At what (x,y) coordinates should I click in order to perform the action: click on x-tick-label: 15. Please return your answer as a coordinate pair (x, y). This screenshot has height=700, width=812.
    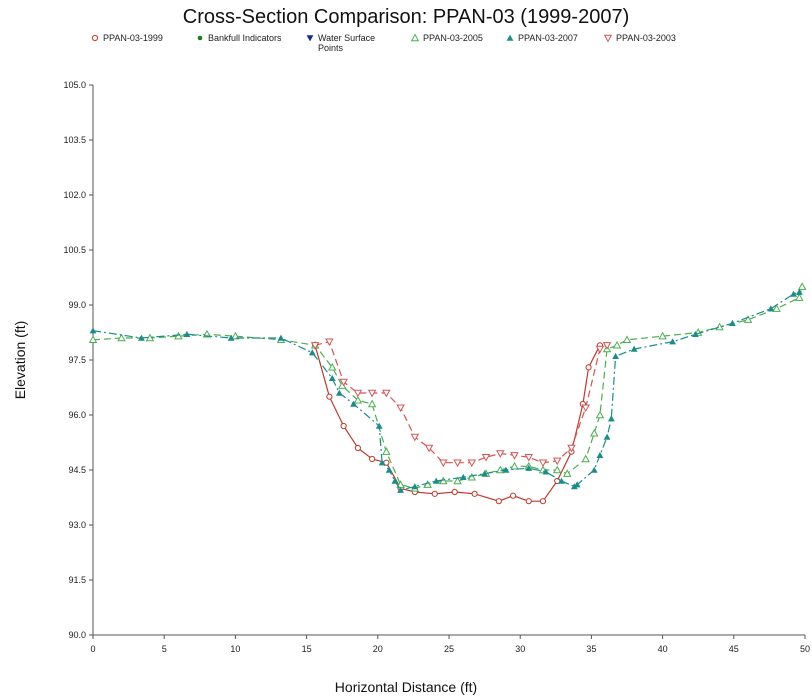
    Looking at the image, I should click on (307, 649).